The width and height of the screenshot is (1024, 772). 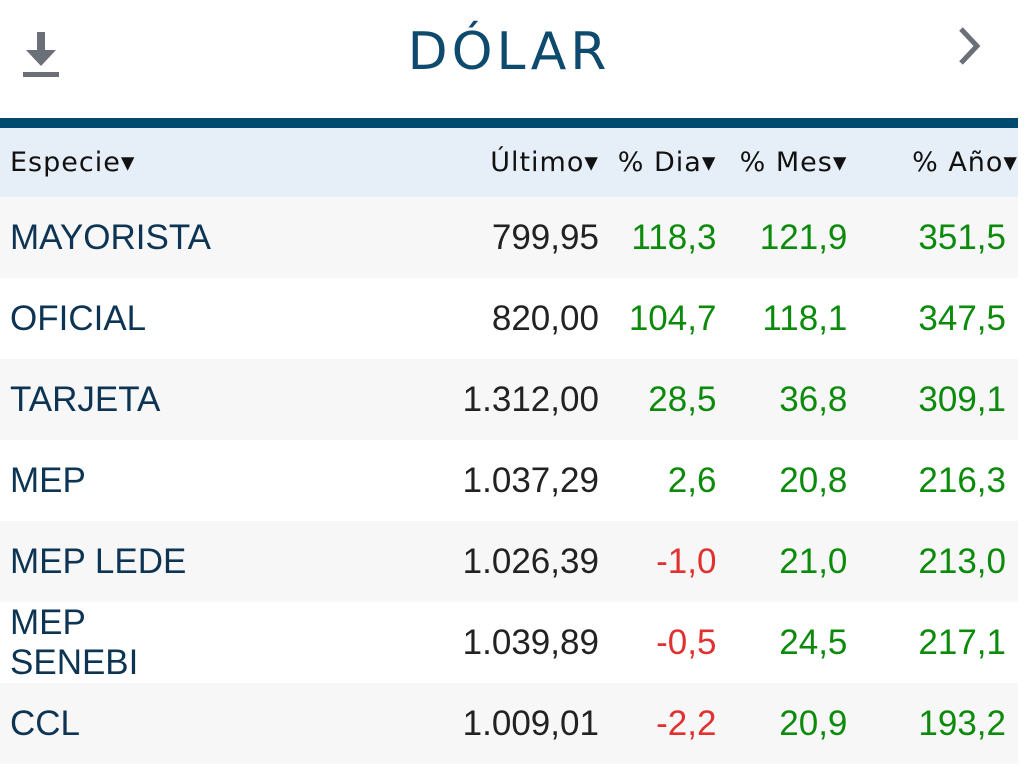 I want to click on especie-cell: MEP LEDE, so click(x=105, y=561).